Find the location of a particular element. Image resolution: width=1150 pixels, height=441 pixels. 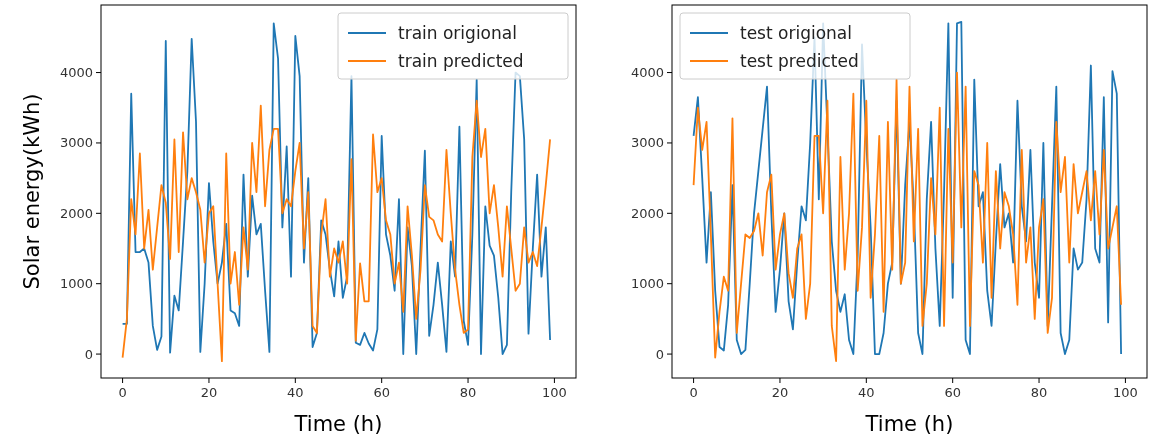

legend-label: test predicted is located at coordinates (799, 61).